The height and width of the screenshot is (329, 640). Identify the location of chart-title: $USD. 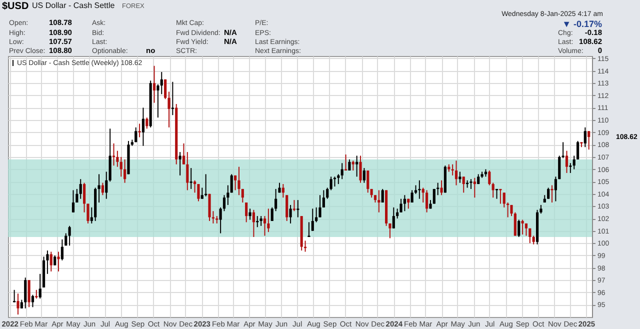
(15, 6).